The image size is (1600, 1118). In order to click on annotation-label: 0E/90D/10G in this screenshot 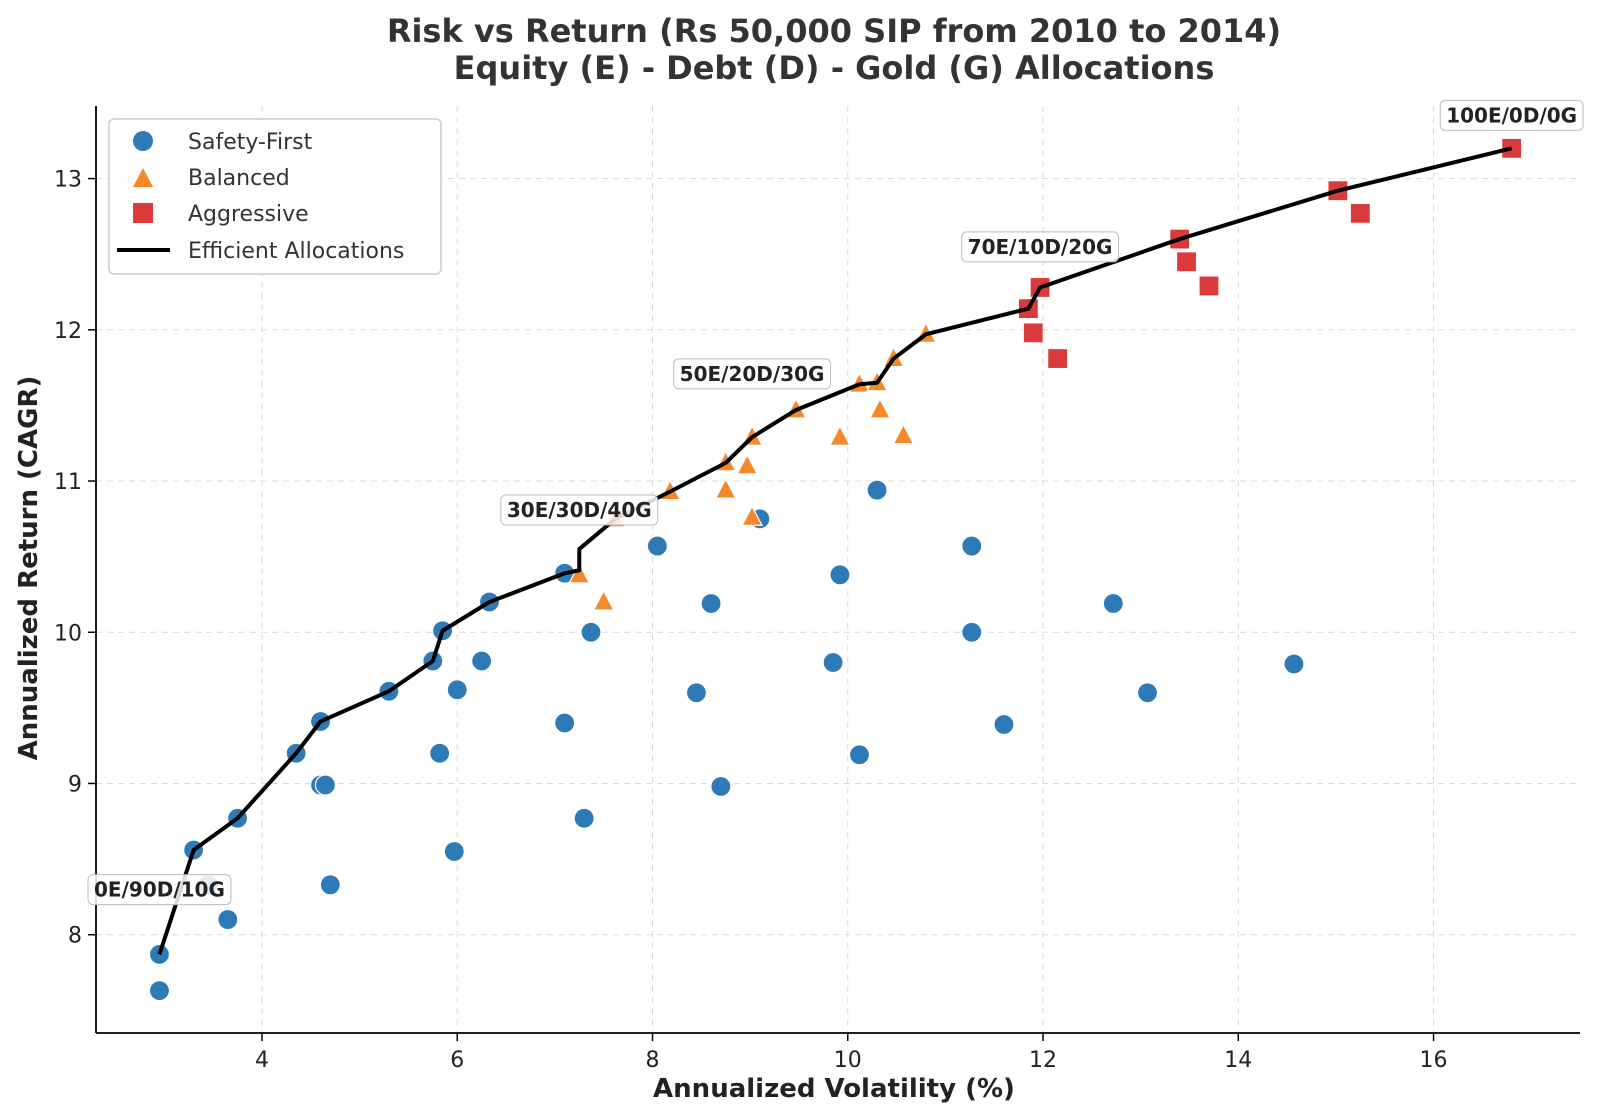, I will do `click(159, 890)`.